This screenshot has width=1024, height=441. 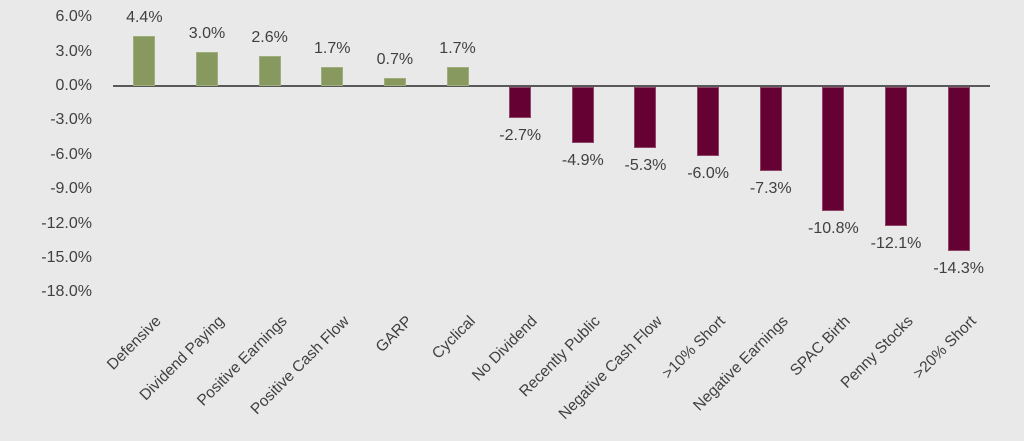 I want to click on y-axis-tick-label-3-0: 3.0%, so click(x=73, y=51).